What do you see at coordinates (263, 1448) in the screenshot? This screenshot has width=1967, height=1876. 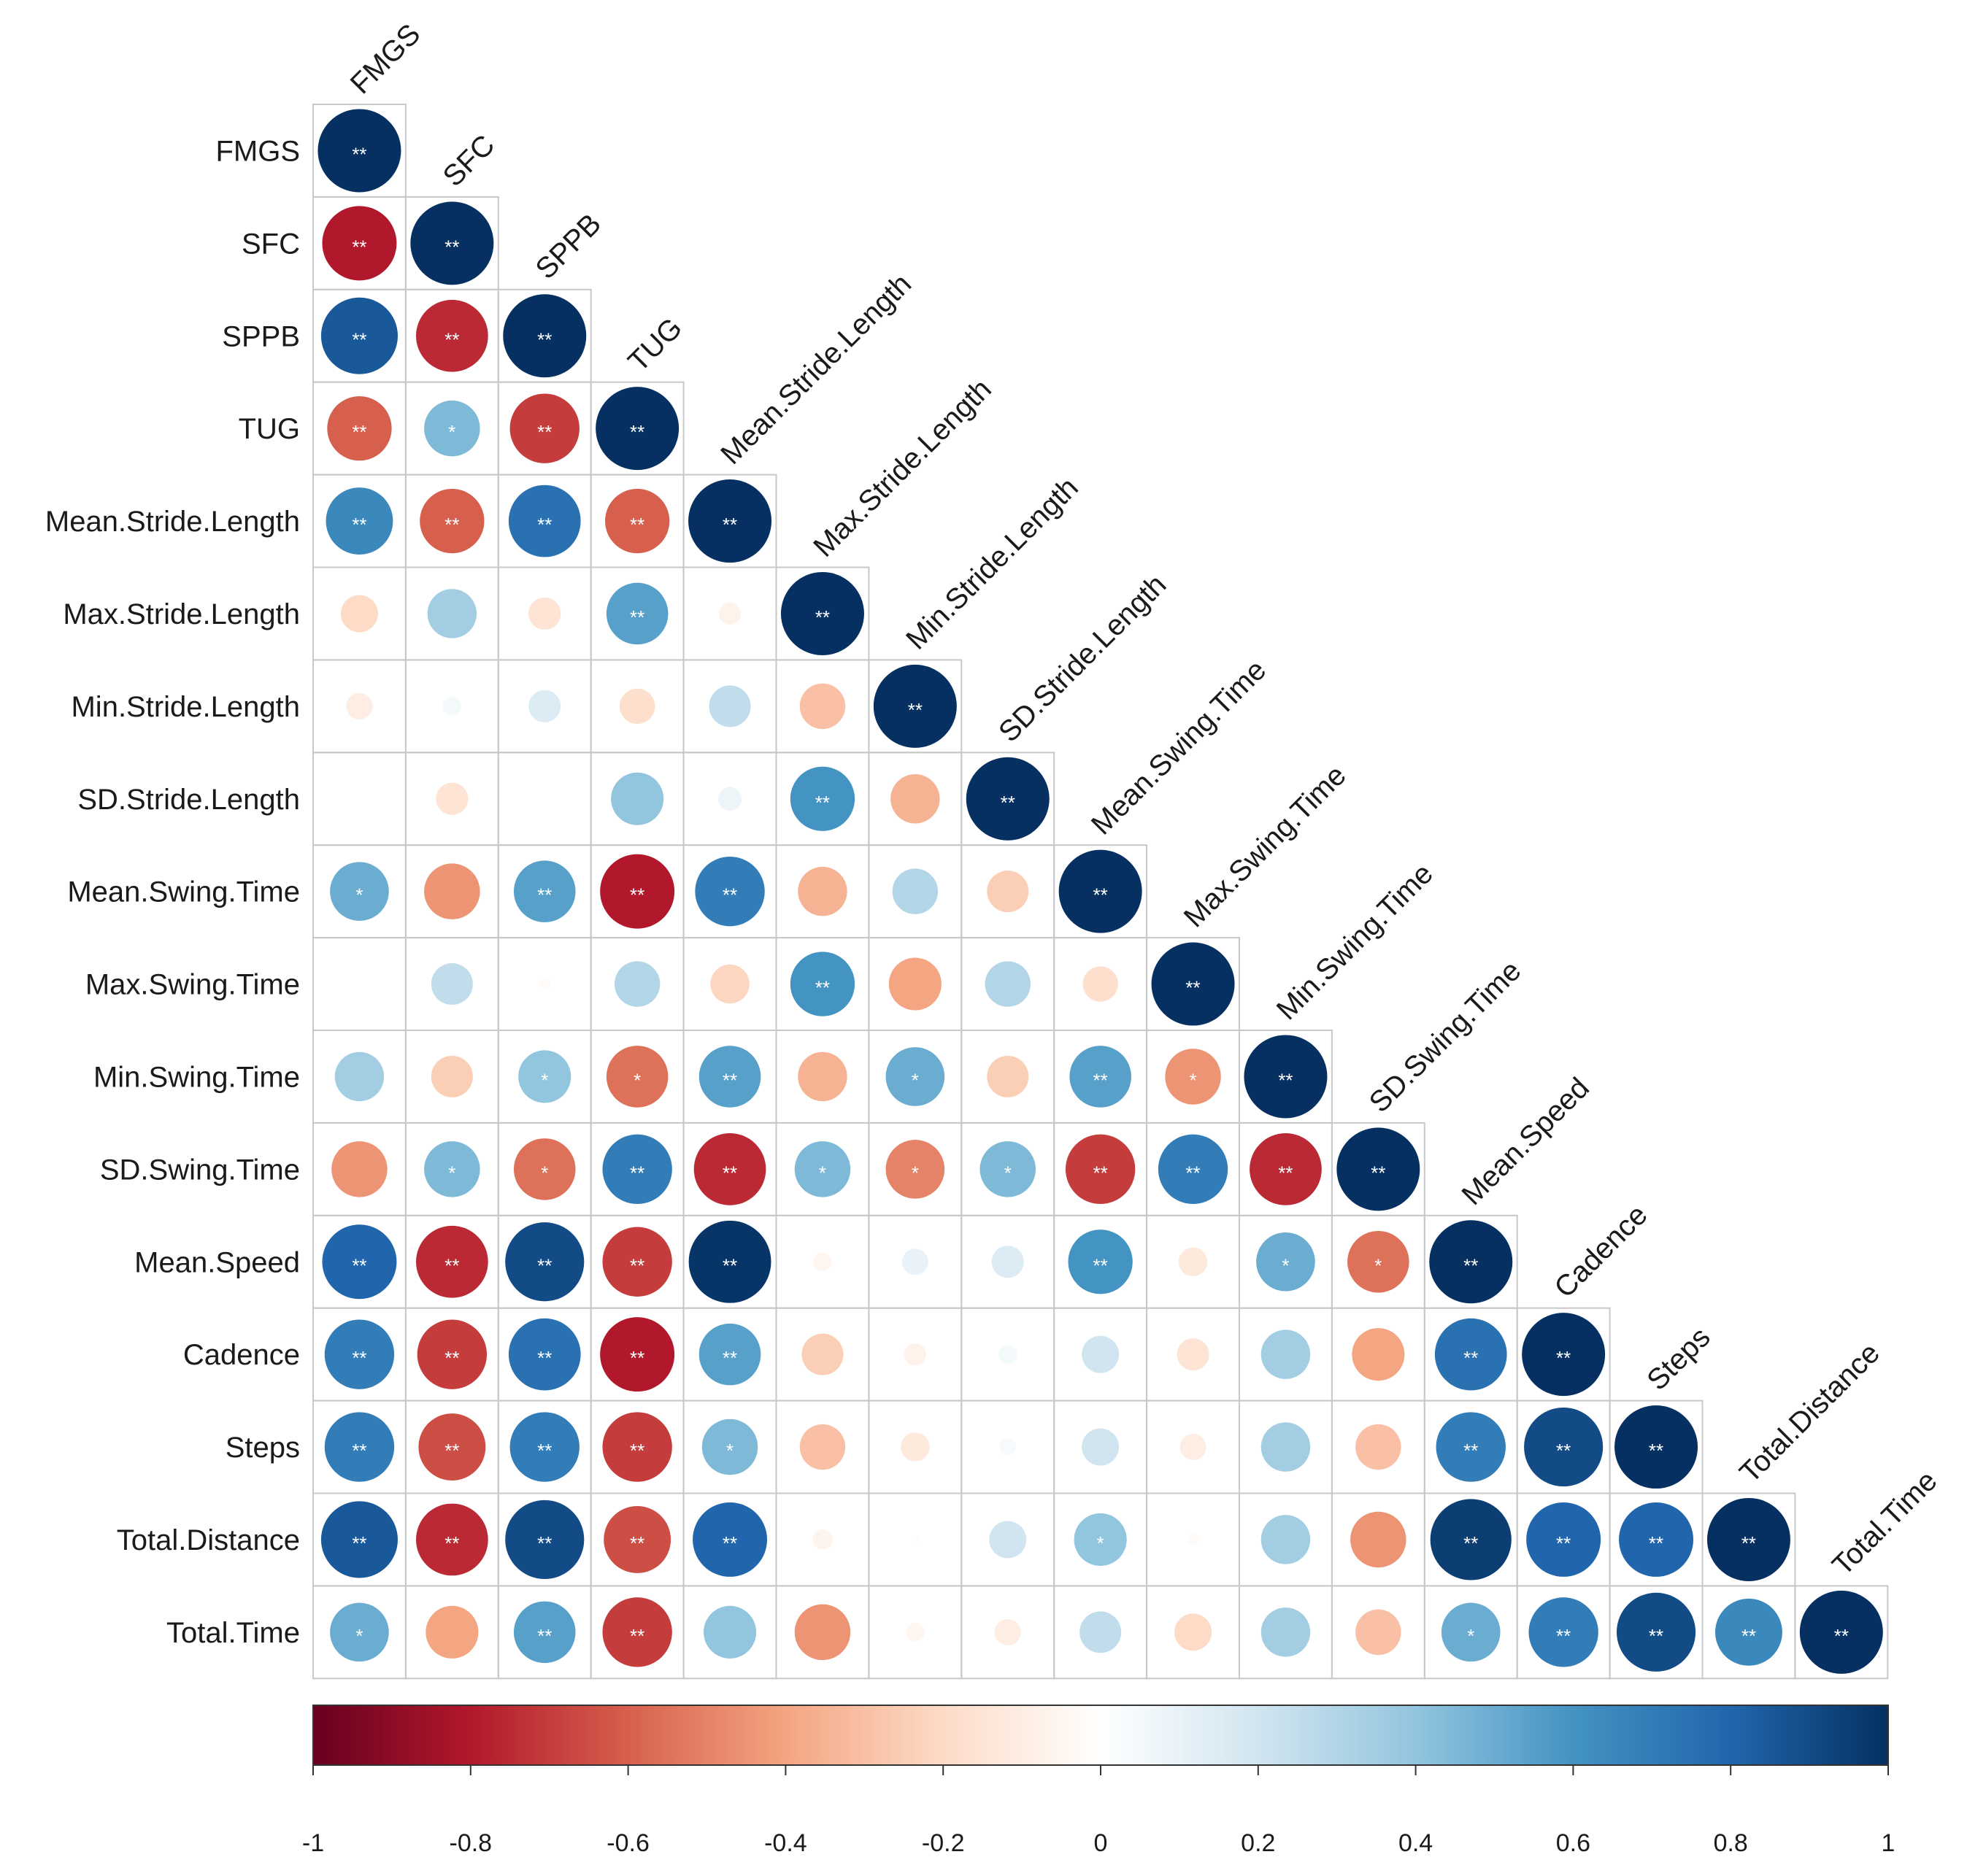 I see `row-label: Steps` at bounding box center [263, 1448].